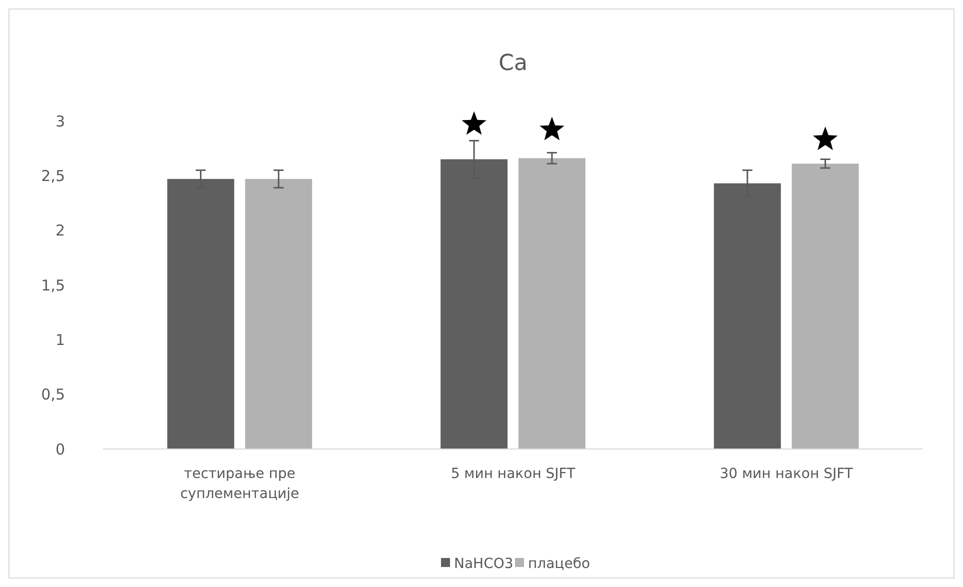 The image size is (963, 587). What do you see at coordinates (60, 339) in the screenshot?
I see `y-tick-label: 1` at bounding box center [60, 339].